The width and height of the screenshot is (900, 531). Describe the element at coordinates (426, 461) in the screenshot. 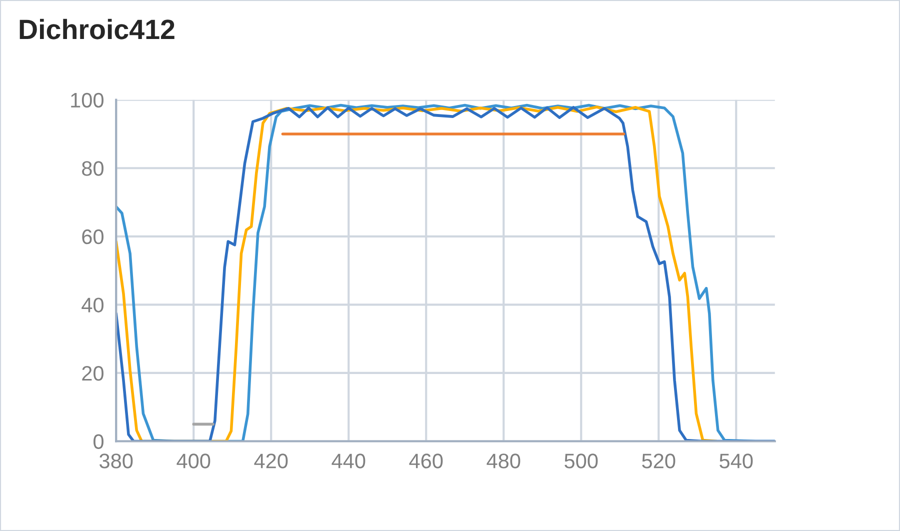

I see `x-tick-label: 460` at that location.